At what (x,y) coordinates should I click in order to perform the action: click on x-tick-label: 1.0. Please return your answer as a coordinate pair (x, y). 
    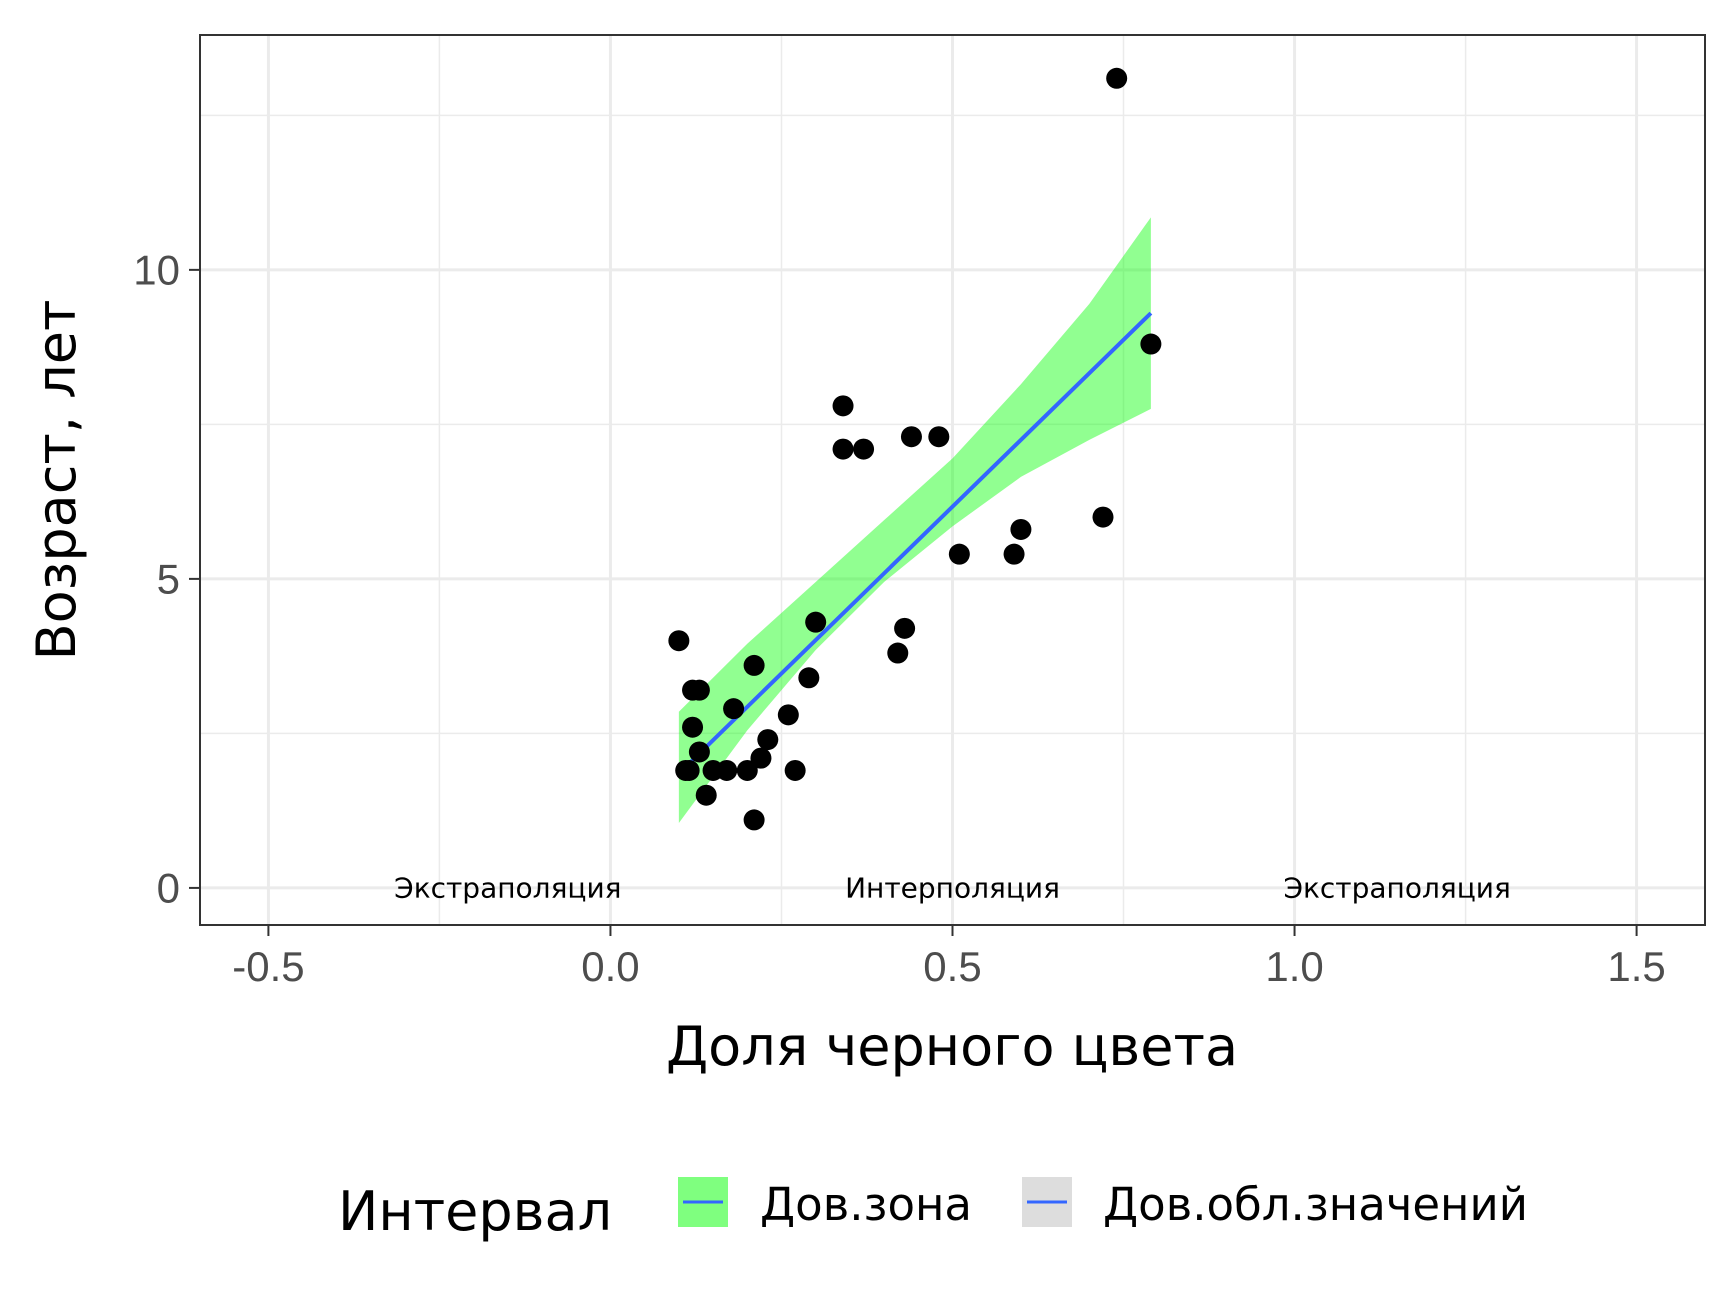
    Looking at the image, I should click on (1294, 966).